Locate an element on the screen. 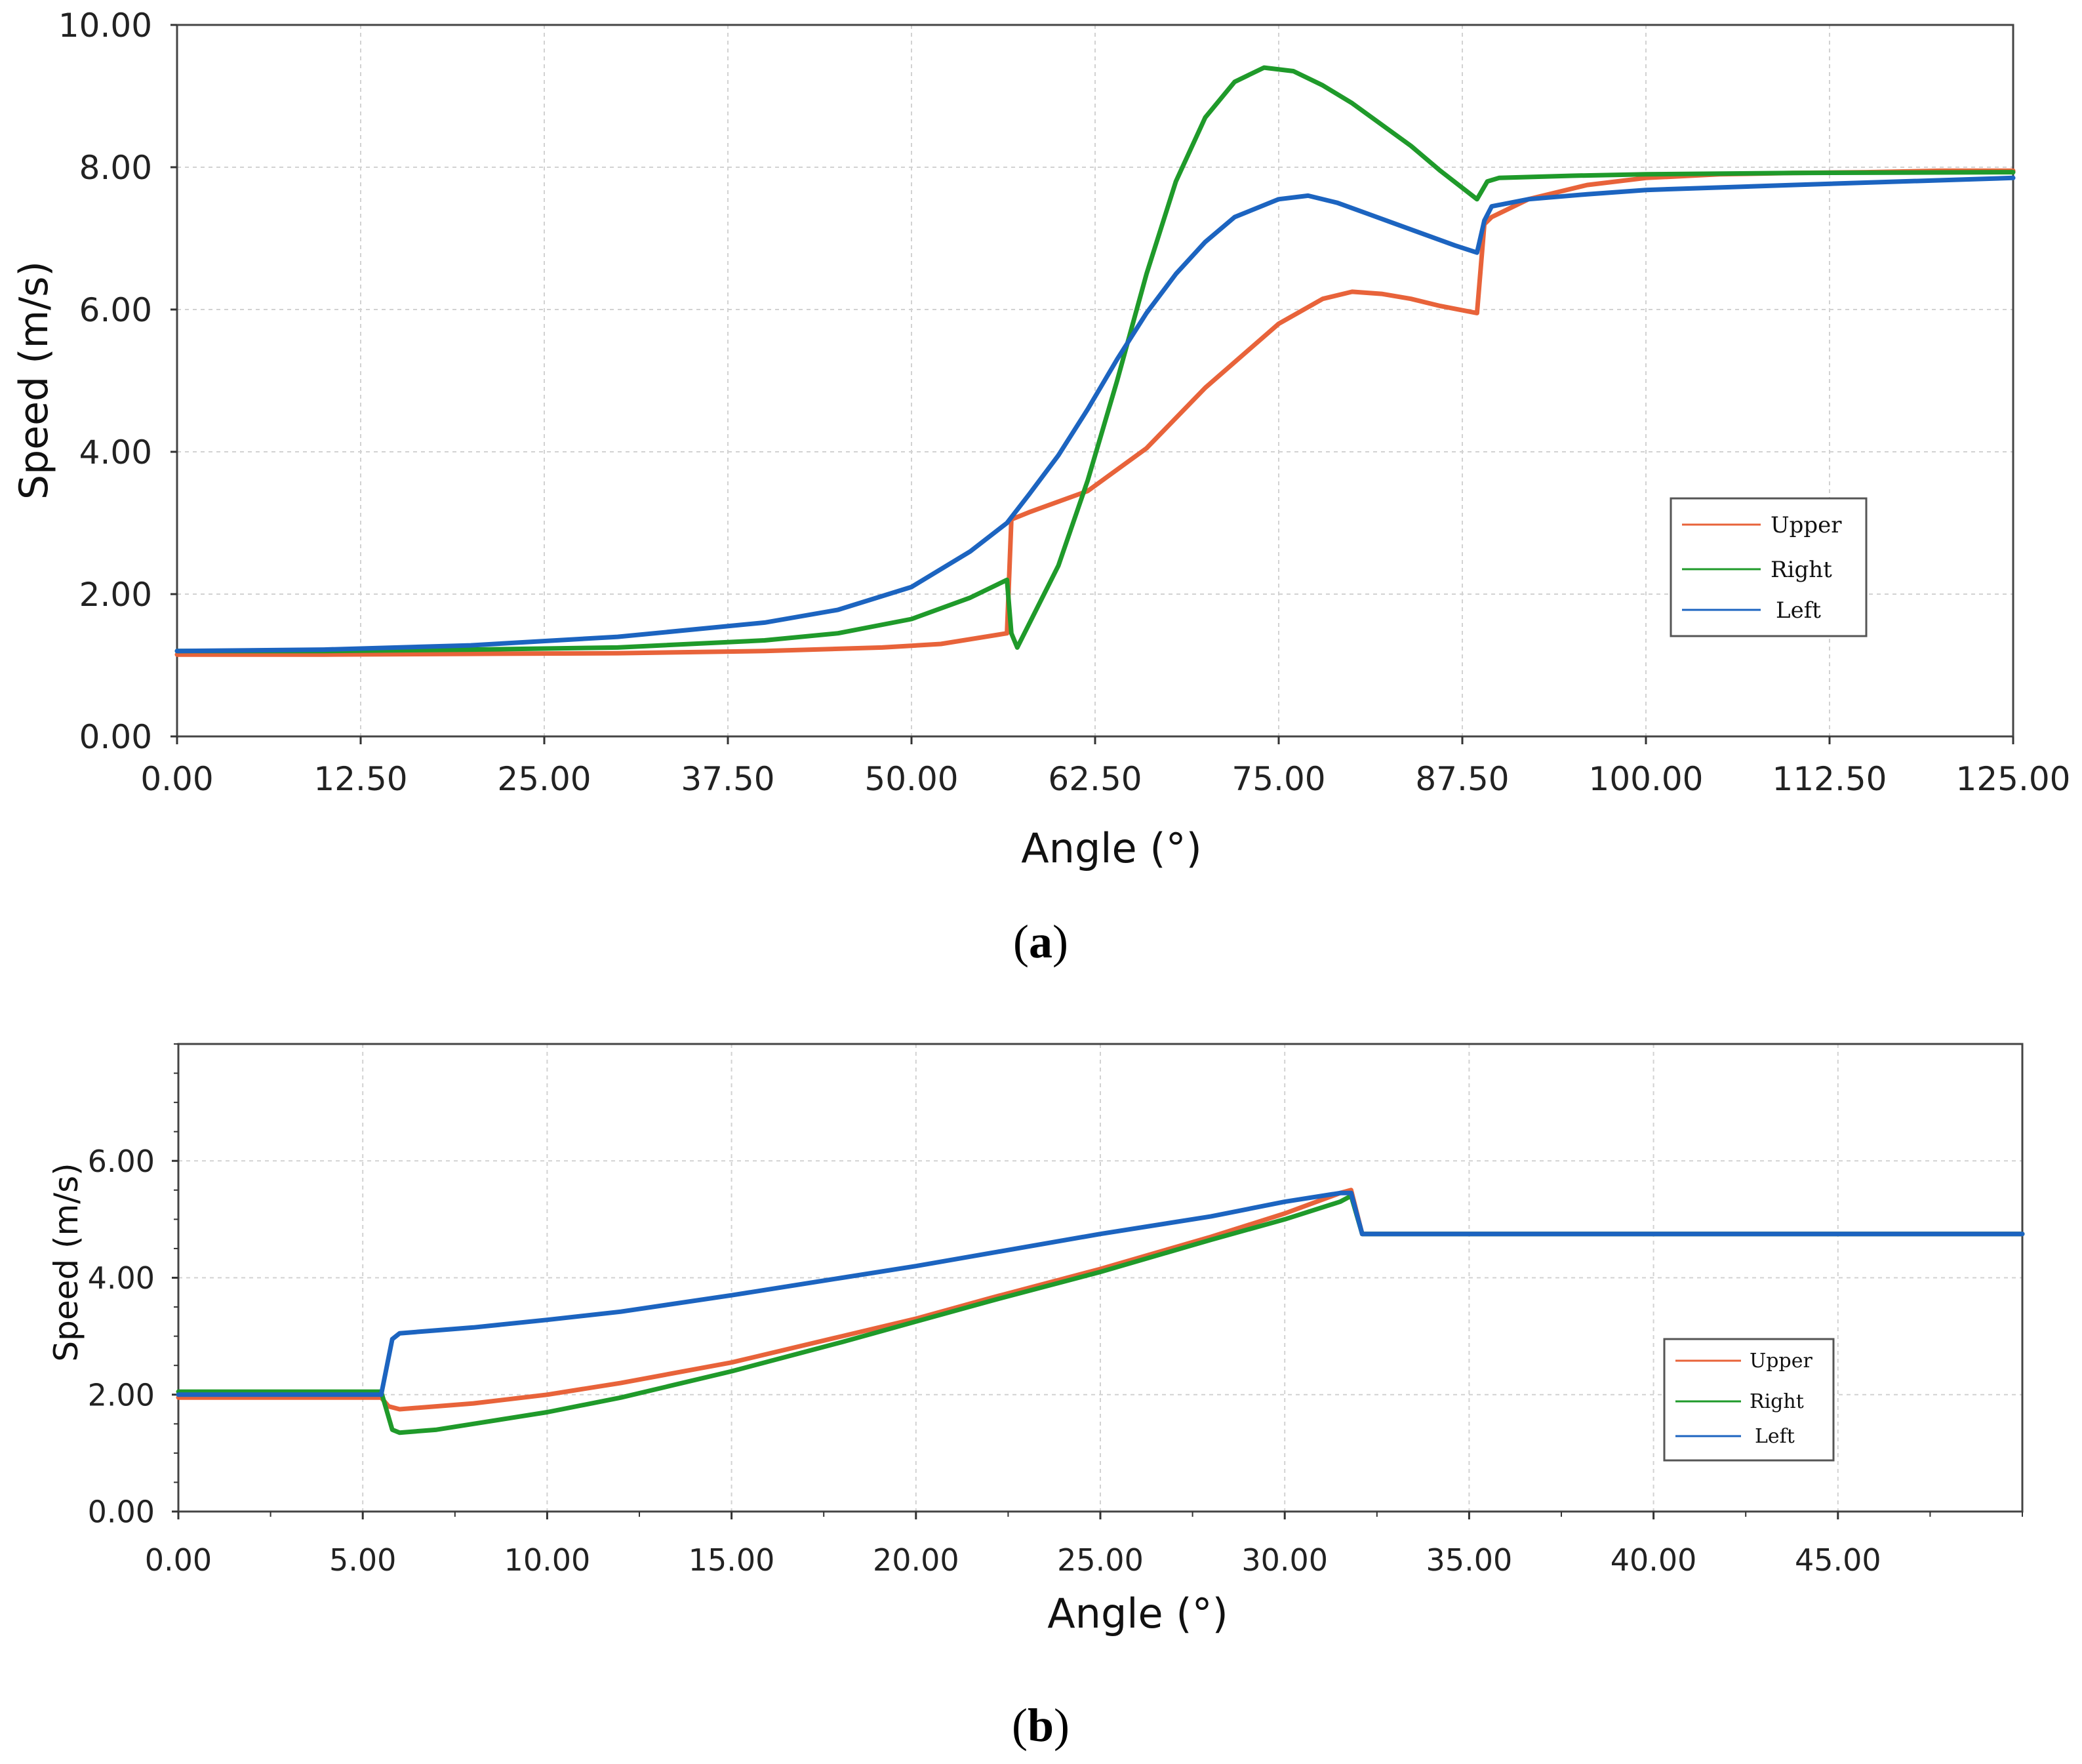  chart-a-x-tick-label: 37.50 is located at coordinates (727, 779).